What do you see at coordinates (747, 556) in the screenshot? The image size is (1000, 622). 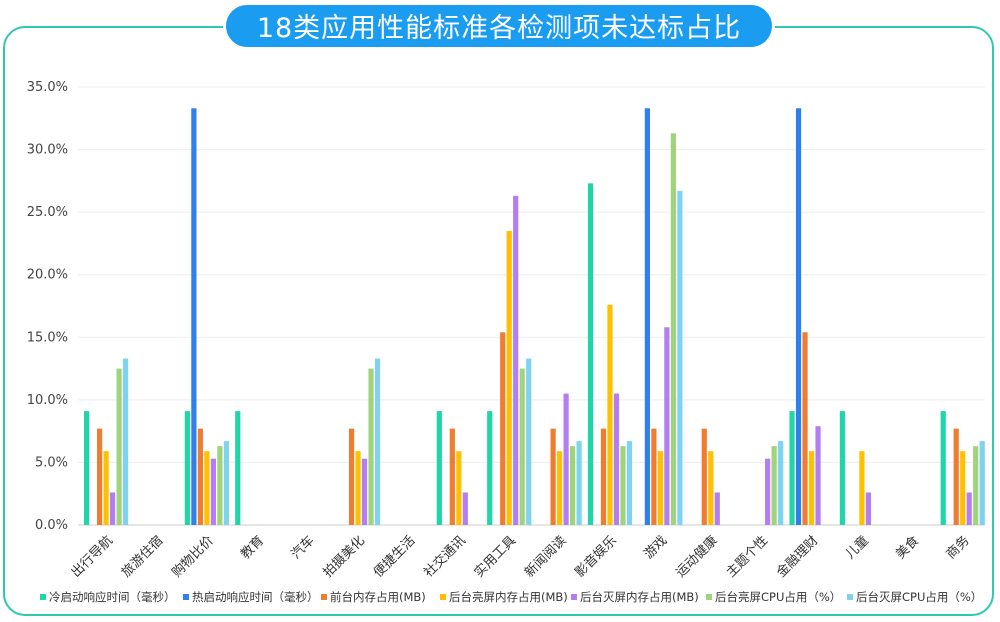 I see `category-label: 主题个性` at bounding box center [747, 556].